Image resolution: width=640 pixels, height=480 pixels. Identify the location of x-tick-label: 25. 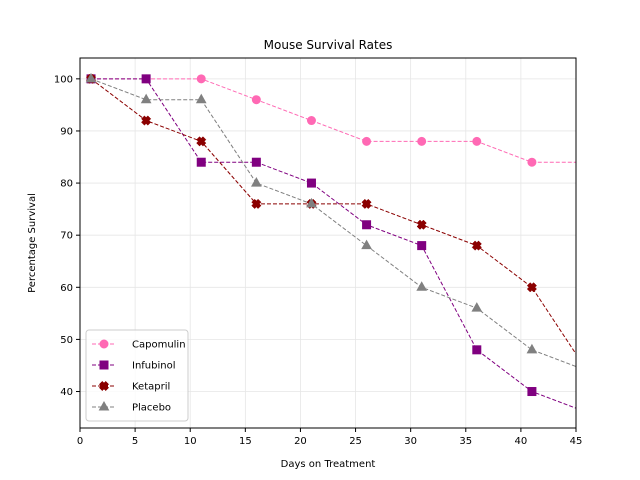
(355, 441).